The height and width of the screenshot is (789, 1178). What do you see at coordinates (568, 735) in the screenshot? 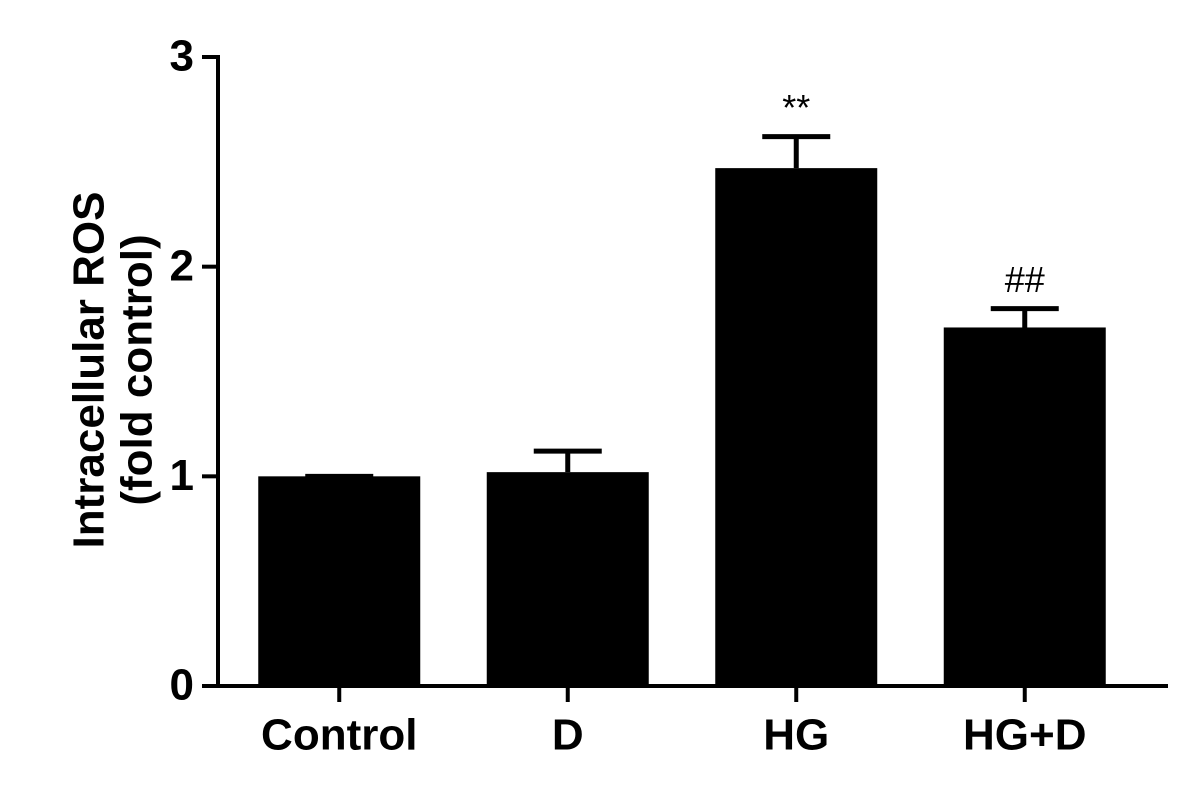
I see `x-tick-label: D` at bounding box center [568, 735].